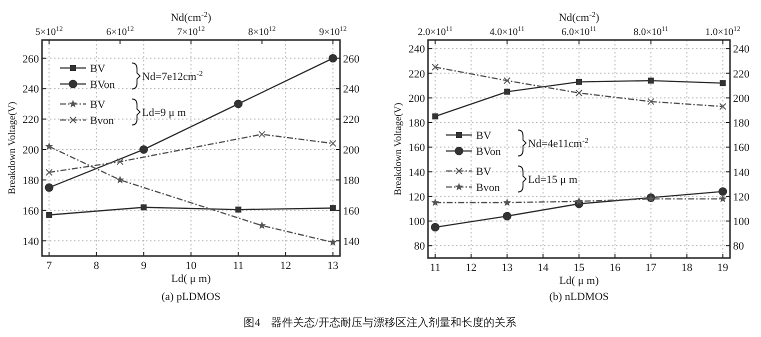 This screenshot has width=761, height=337. Describe the element at coordinates (417, 197) in the screenshot. I see `y-tick-label: 120` at that location.